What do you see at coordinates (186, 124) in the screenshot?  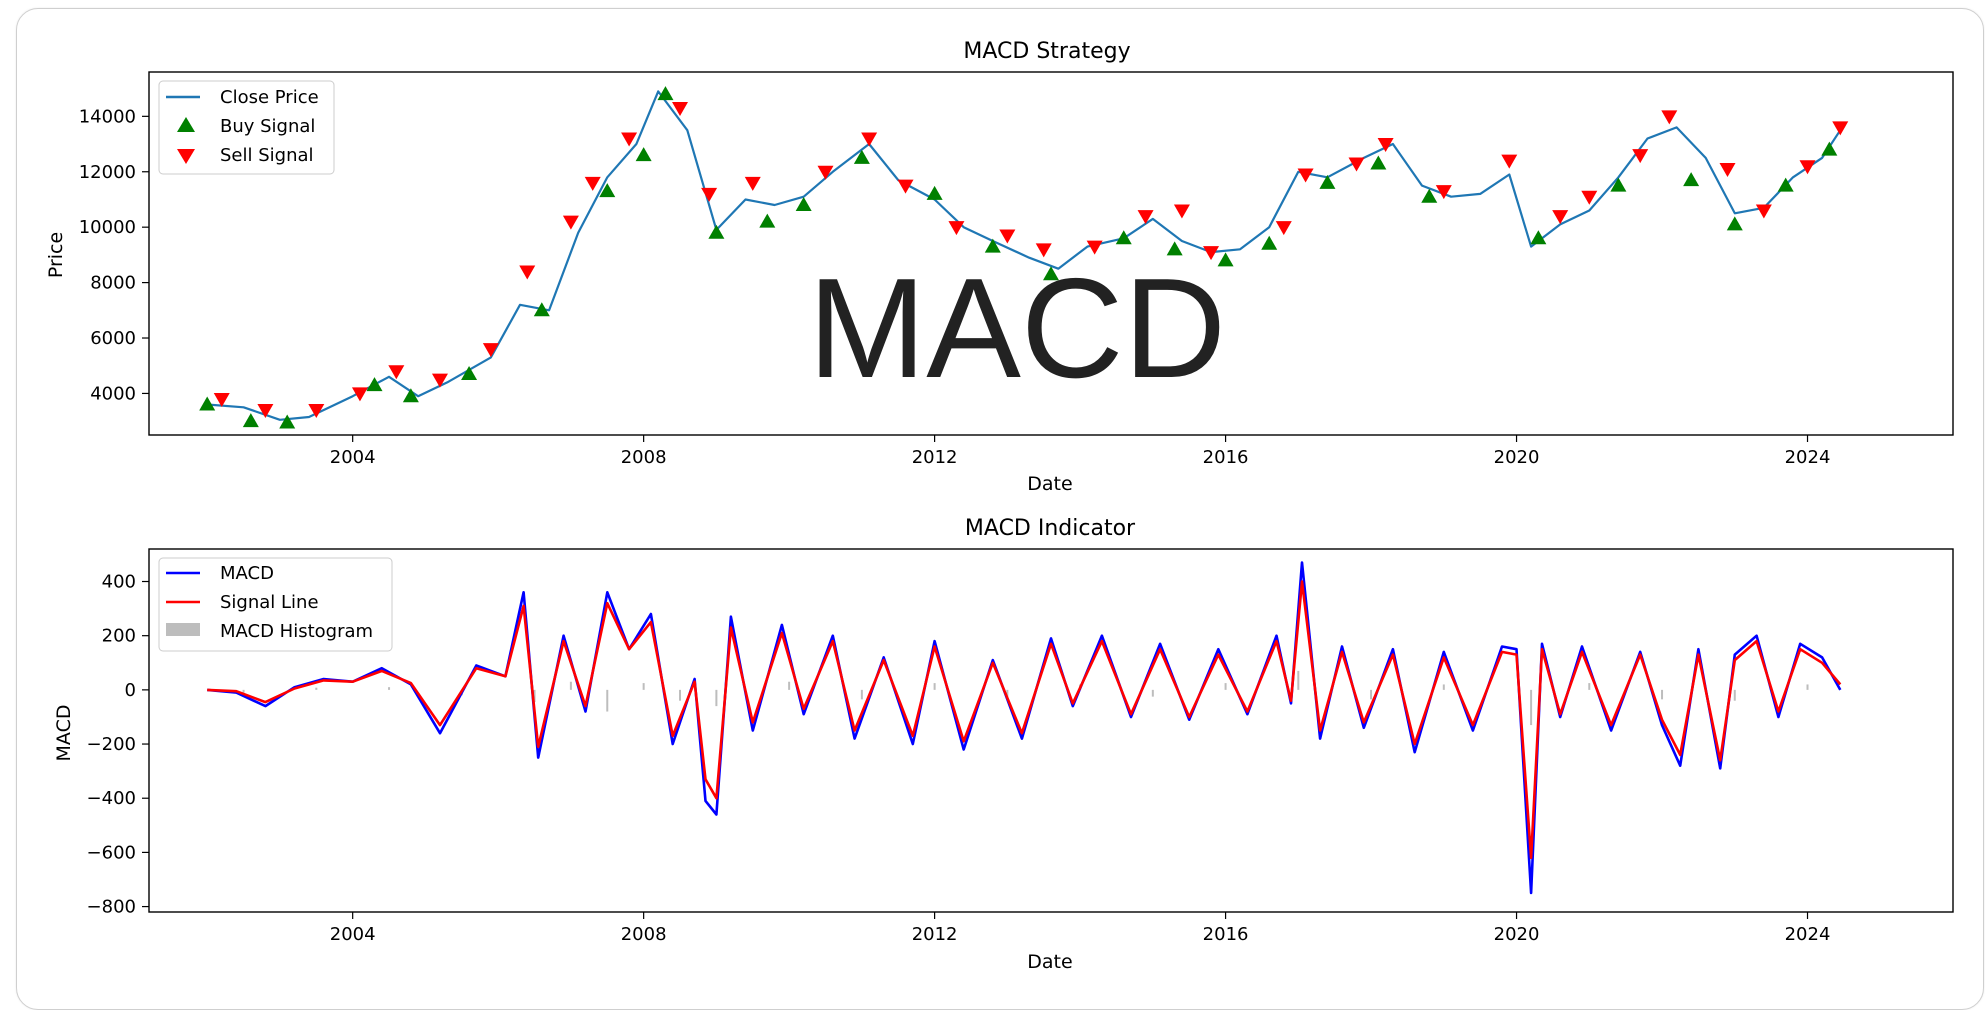 I see `legend-buy-signal-swatch` at bounding box center [186, 124].